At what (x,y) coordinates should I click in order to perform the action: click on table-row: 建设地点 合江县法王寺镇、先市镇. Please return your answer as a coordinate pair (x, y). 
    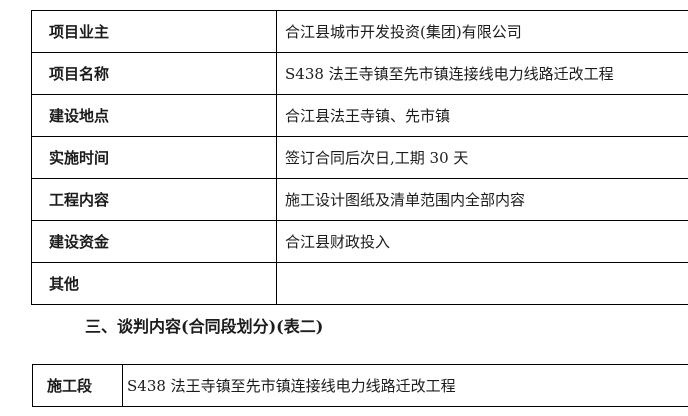
    Looking at the image, I should click on (359, 115).